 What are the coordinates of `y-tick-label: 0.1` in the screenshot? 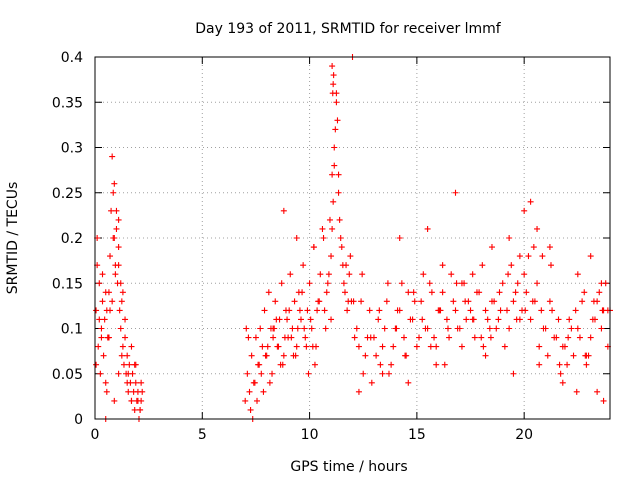 It's located at (72, 330).